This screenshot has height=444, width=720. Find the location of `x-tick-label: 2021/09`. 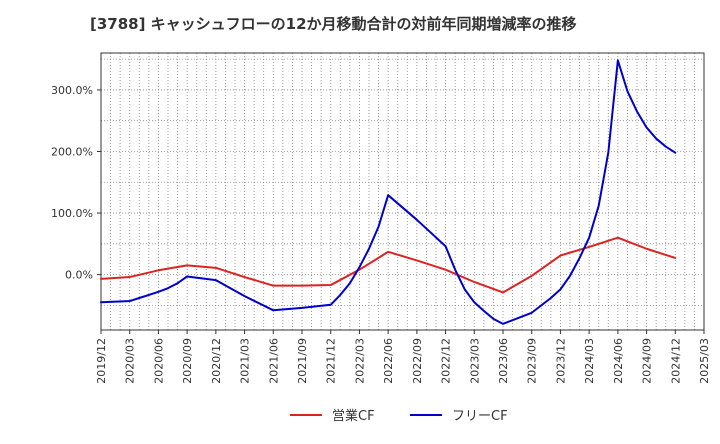

x-tick-label: 2021/09 is located at coordinates (302, 361).